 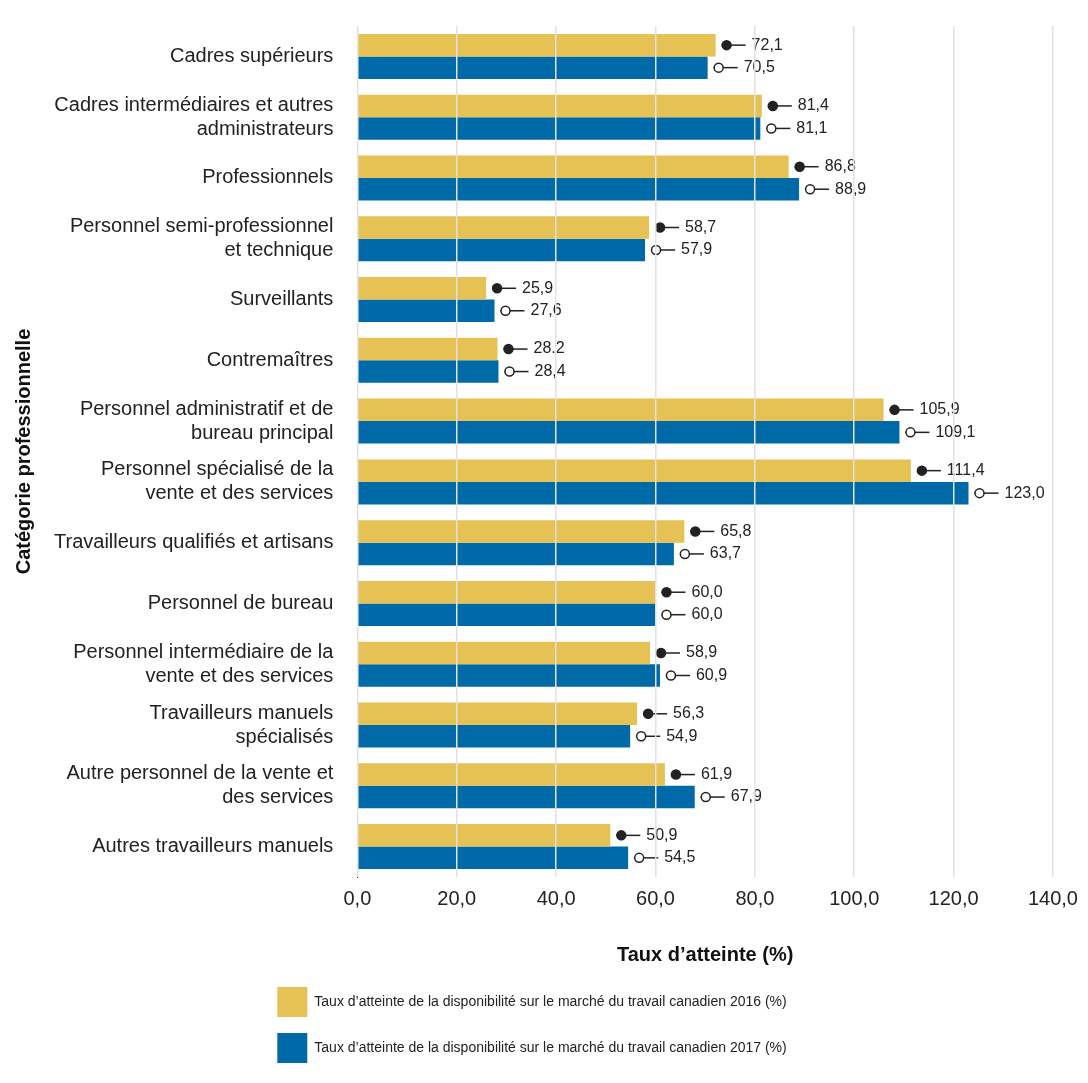 I want to click on y-tick-label: Autre personnel de la vente et des services, so click(x=200, y=784).